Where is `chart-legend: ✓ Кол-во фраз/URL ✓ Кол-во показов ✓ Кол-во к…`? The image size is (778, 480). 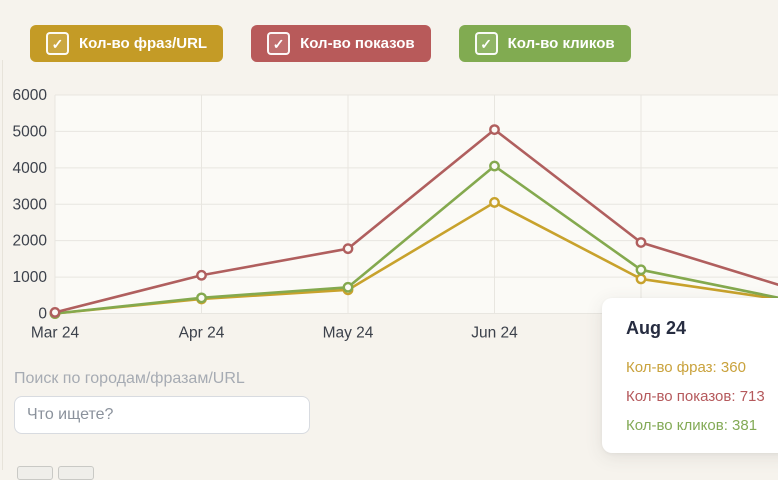
chart-legend: ✓ Кол-во фраз/URL ✓ Кол-во показов ✓ Кол-во к… is located at coordinates (330, 43).